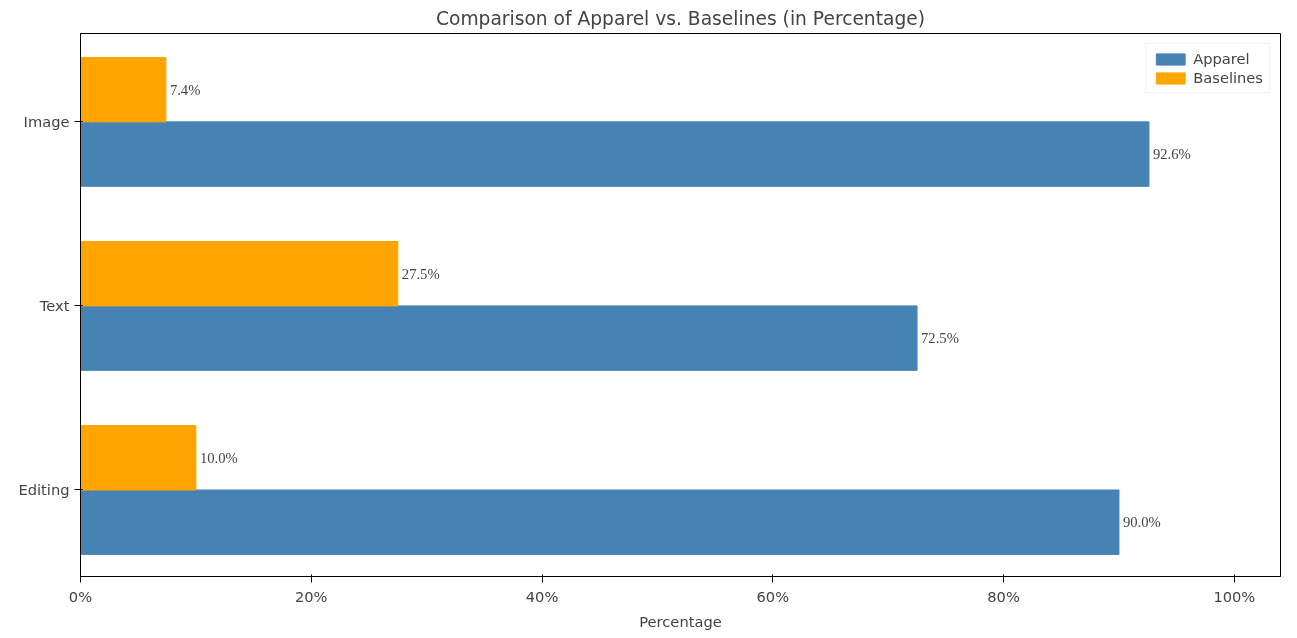 The image size is (1297, 638). What do you see at coordinates (1003, 596) in the screenshot?
I see `x-tick-label: 80%` at bounding box center [1003, 596].